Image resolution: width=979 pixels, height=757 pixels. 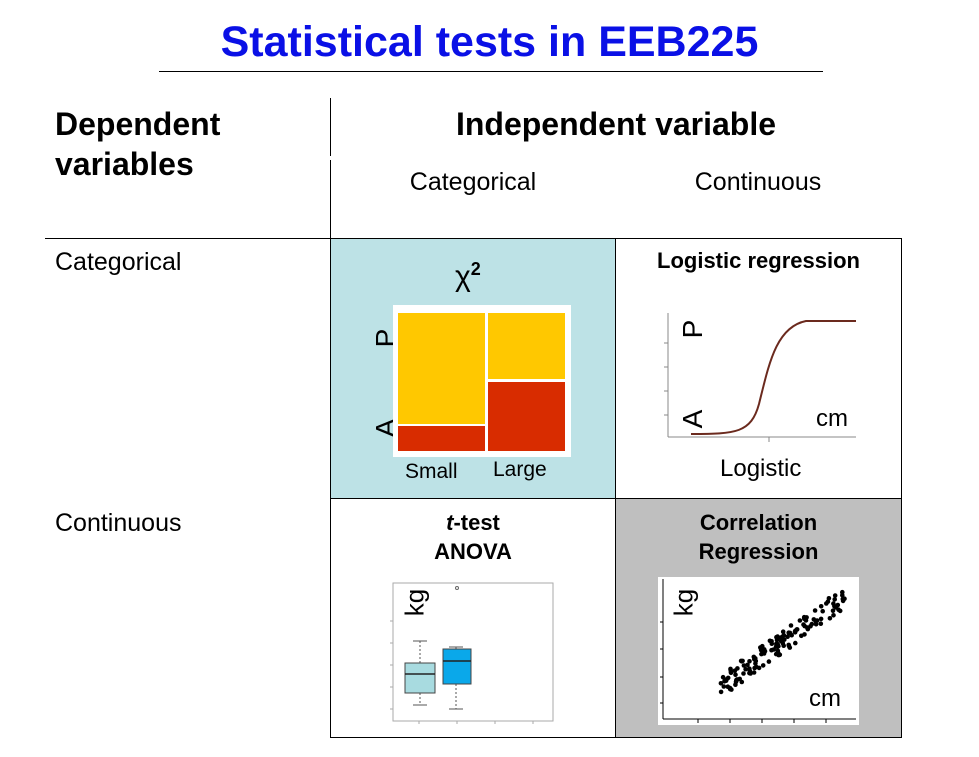 What do you see at coordinates (473, 551) in the screenshot?
I see `anova-title: ANOVA` at bounding box center [473, 551].